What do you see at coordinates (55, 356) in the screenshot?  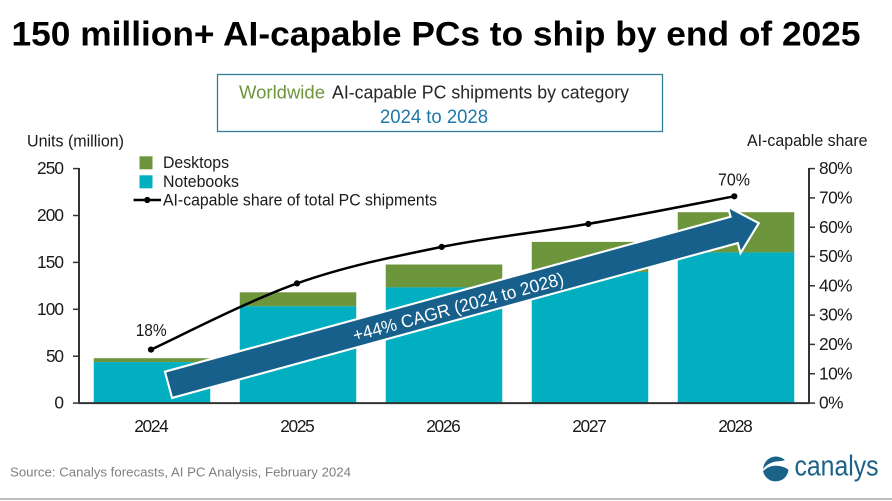 I see `svg-text: 50` at bounding box center [55, 356].